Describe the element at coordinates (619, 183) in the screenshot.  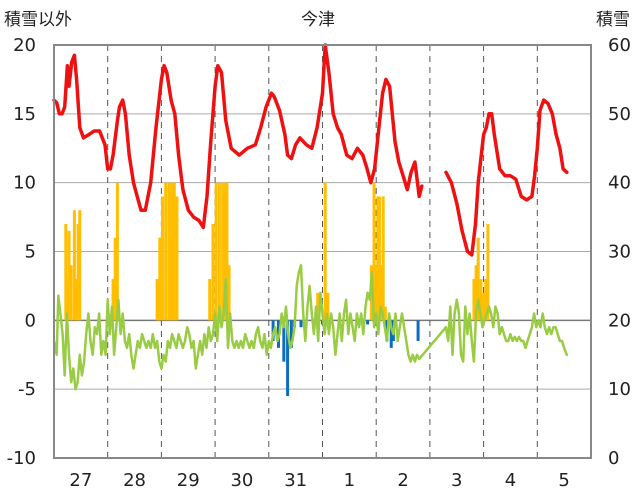
I see `right-tick-label: 40` at that location.